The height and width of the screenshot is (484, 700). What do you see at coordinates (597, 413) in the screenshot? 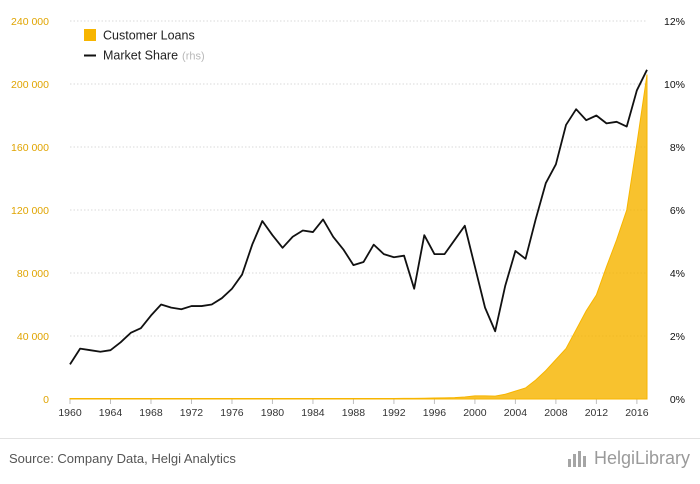
I see `x-tick-label: 2012` at bounding box center [597, 413].